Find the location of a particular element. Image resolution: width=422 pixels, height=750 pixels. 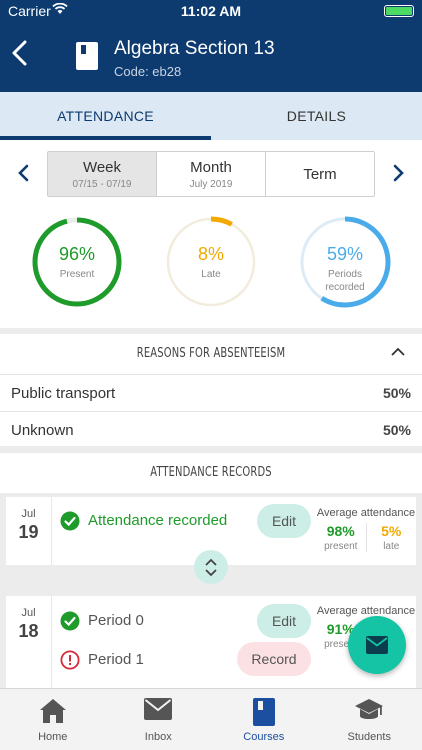

reasons-title: REASONS FOR ABSENTEEISM is located at coordinates (211, 353).